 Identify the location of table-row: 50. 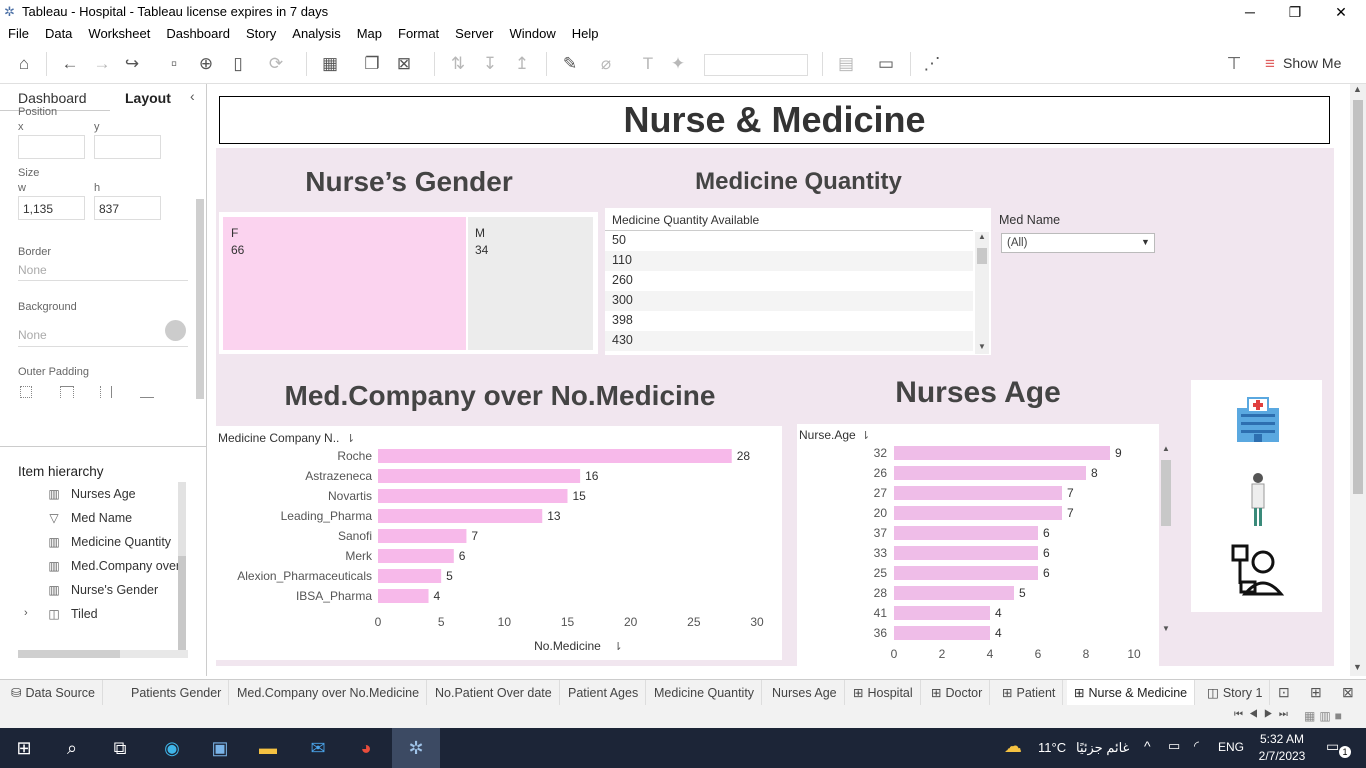
(789, 241).